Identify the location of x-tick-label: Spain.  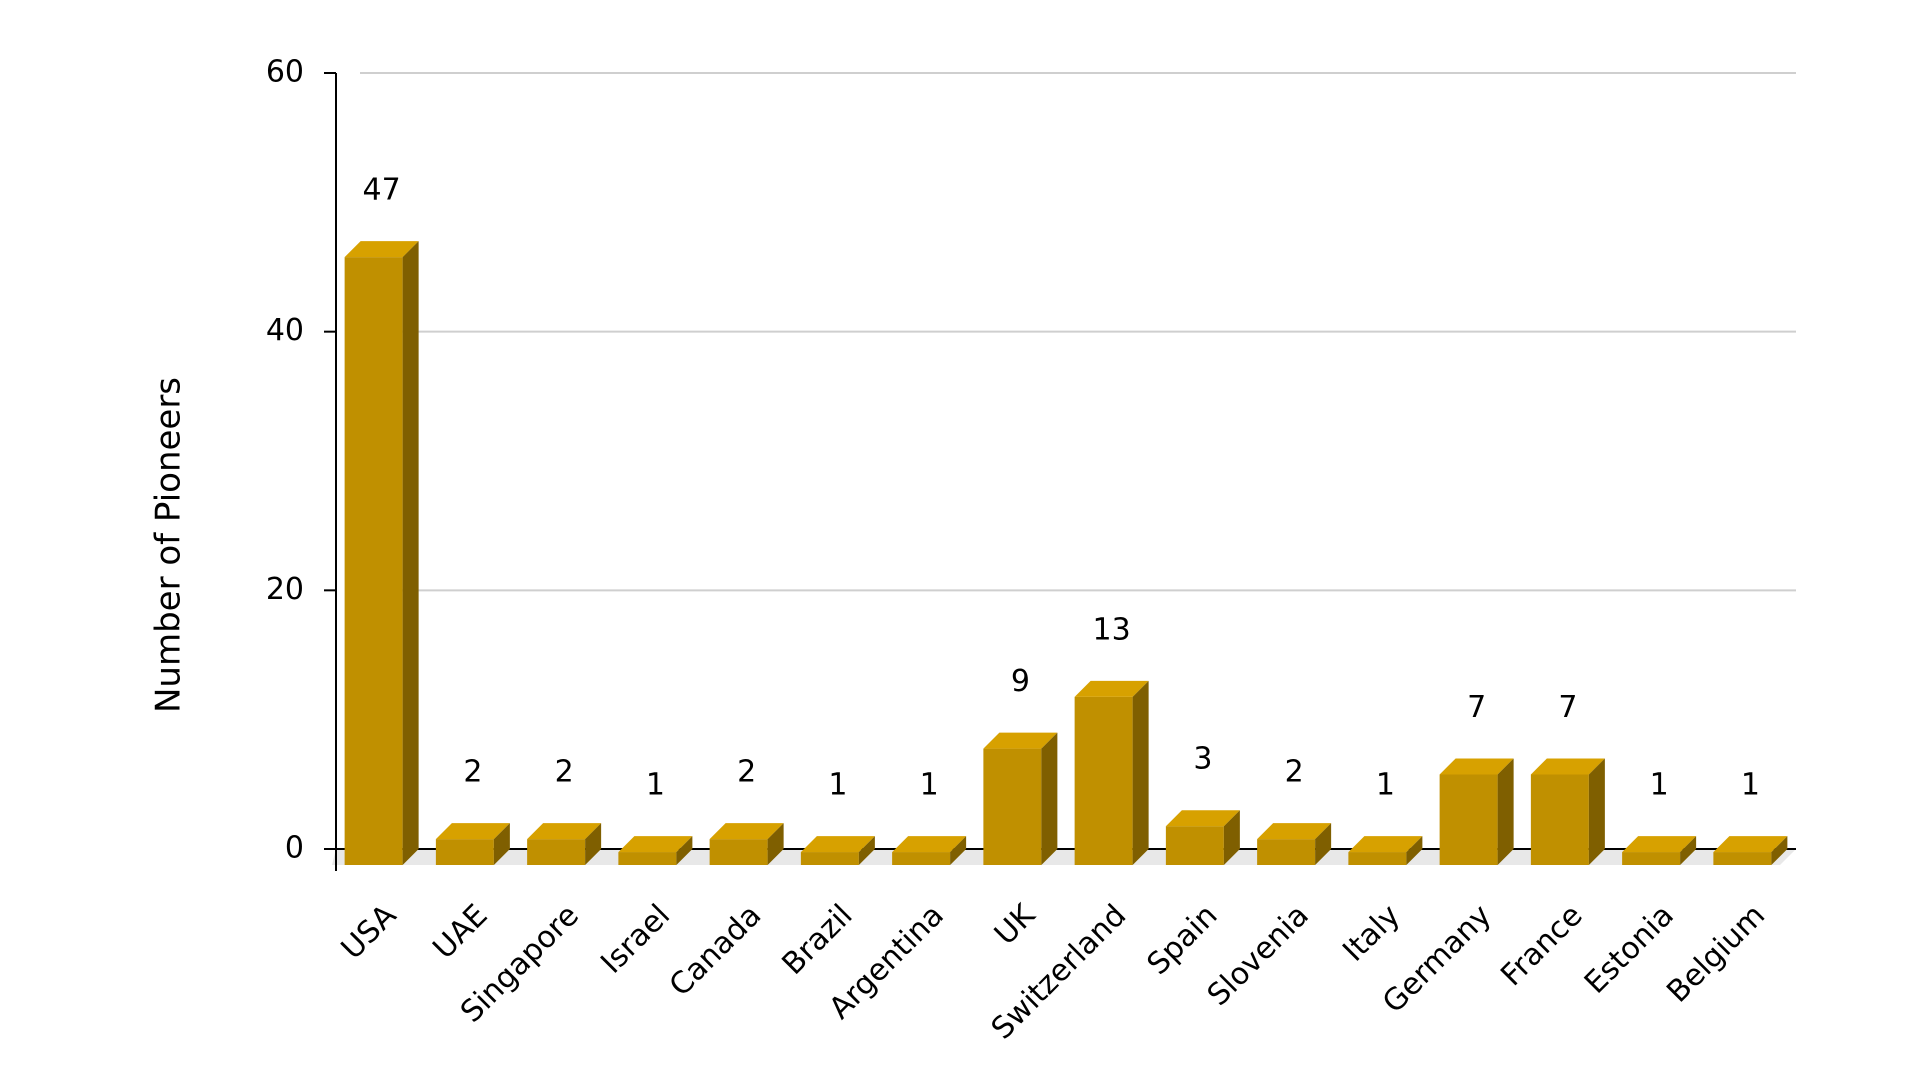
(1183, 940).